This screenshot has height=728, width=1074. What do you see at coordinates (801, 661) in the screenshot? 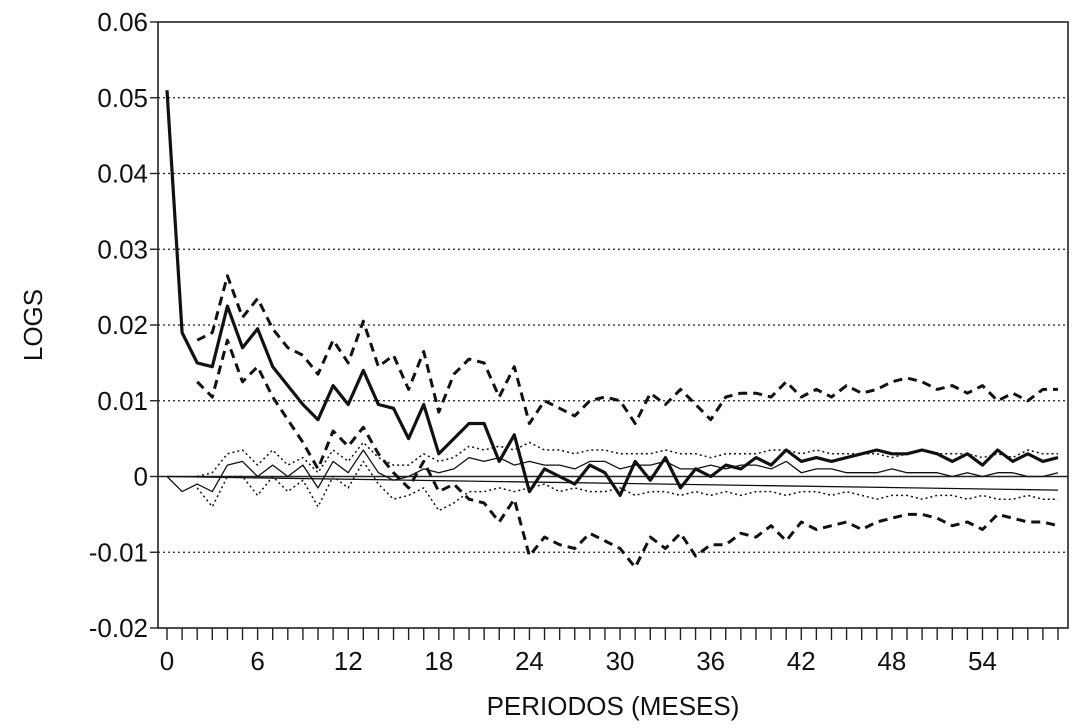
I see `x-tick-label: 42` at bounding box center [801, 661].